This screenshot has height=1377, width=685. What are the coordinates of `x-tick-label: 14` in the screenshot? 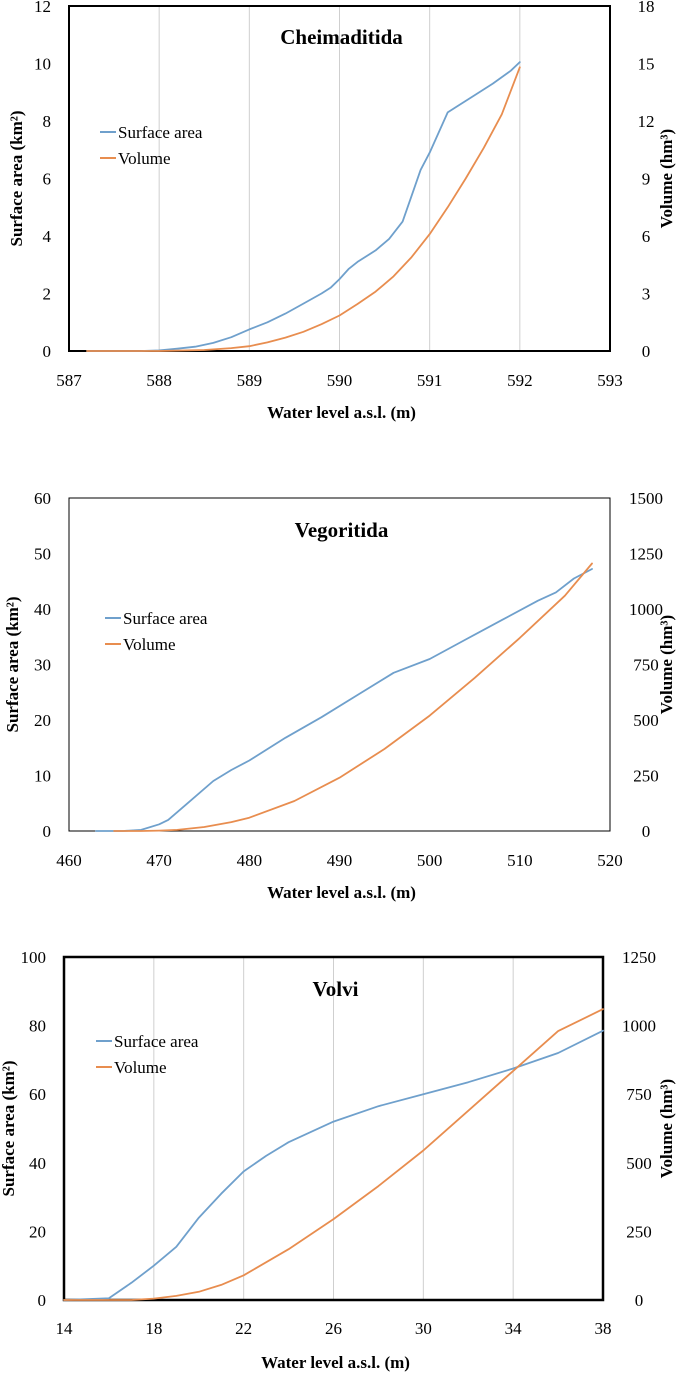 It's located at (65, 1328).